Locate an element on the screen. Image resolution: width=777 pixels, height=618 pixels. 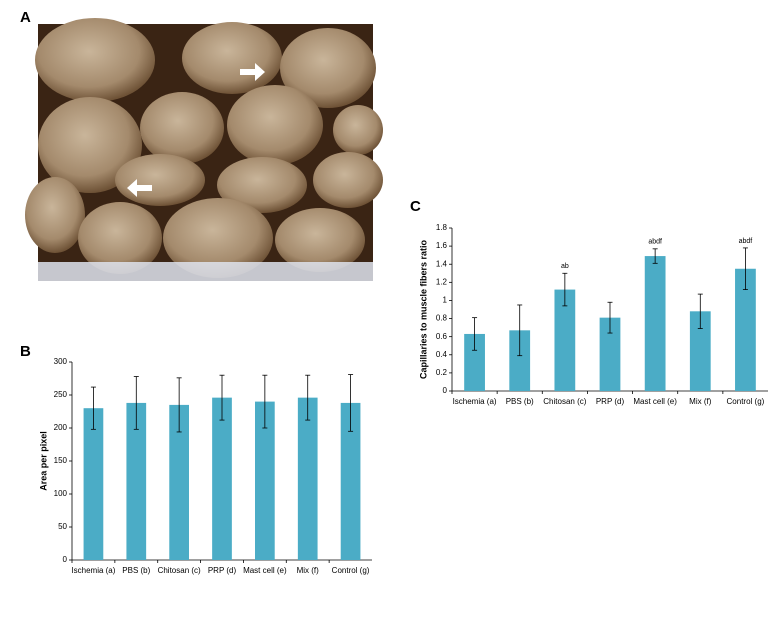
y-tick-label: 150 is located at coordinates (61, 460).